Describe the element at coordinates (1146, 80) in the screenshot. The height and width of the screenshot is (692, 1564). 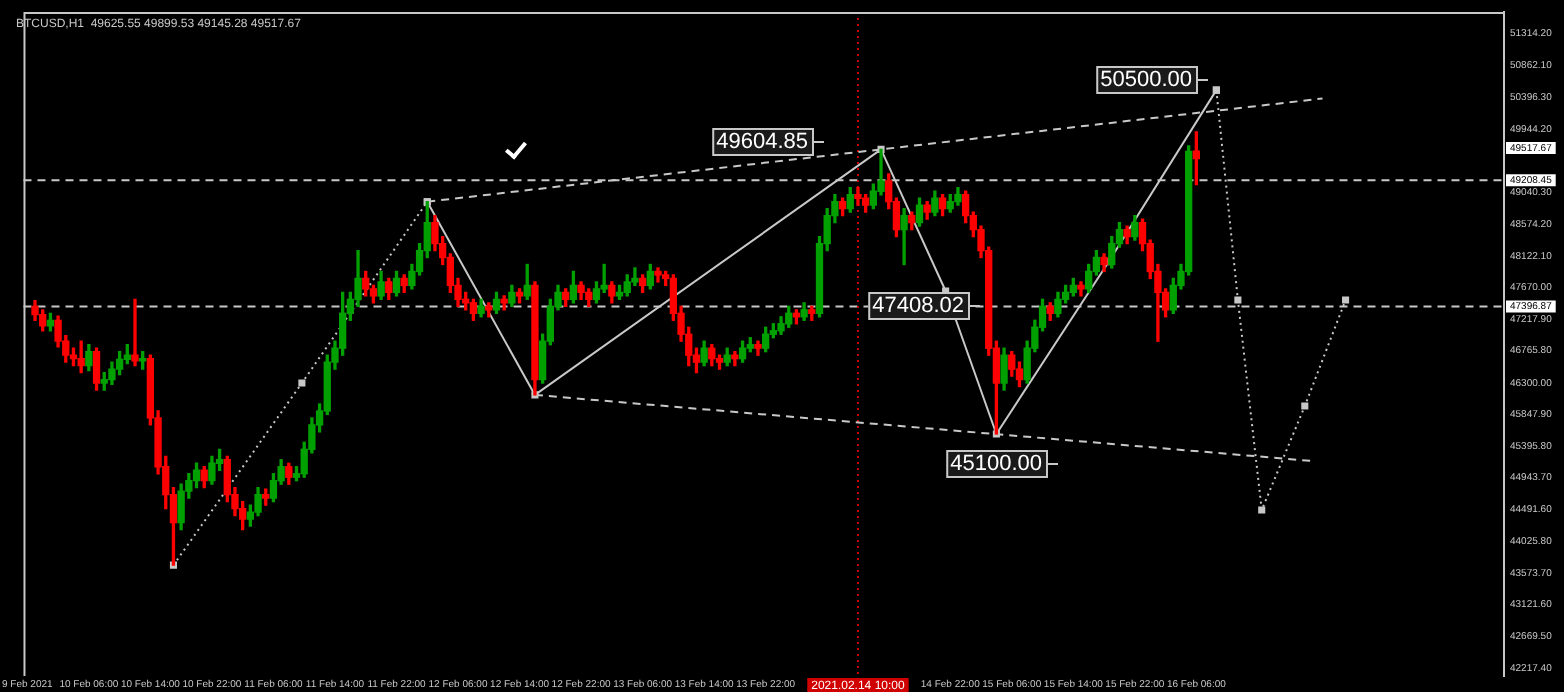
I see `annotation: 50500.00` at that location.